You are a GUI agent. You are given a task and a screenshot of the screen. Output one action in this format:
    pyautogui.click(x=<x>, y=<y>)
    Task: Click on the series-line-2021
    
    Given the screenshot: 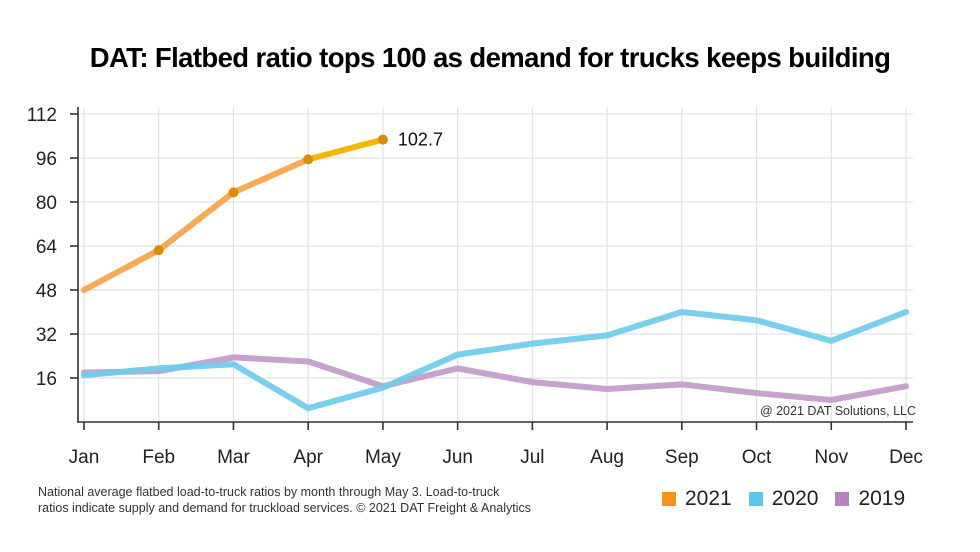 What is the action you would take?
    pyautogui.click(x=196, y=224)
    